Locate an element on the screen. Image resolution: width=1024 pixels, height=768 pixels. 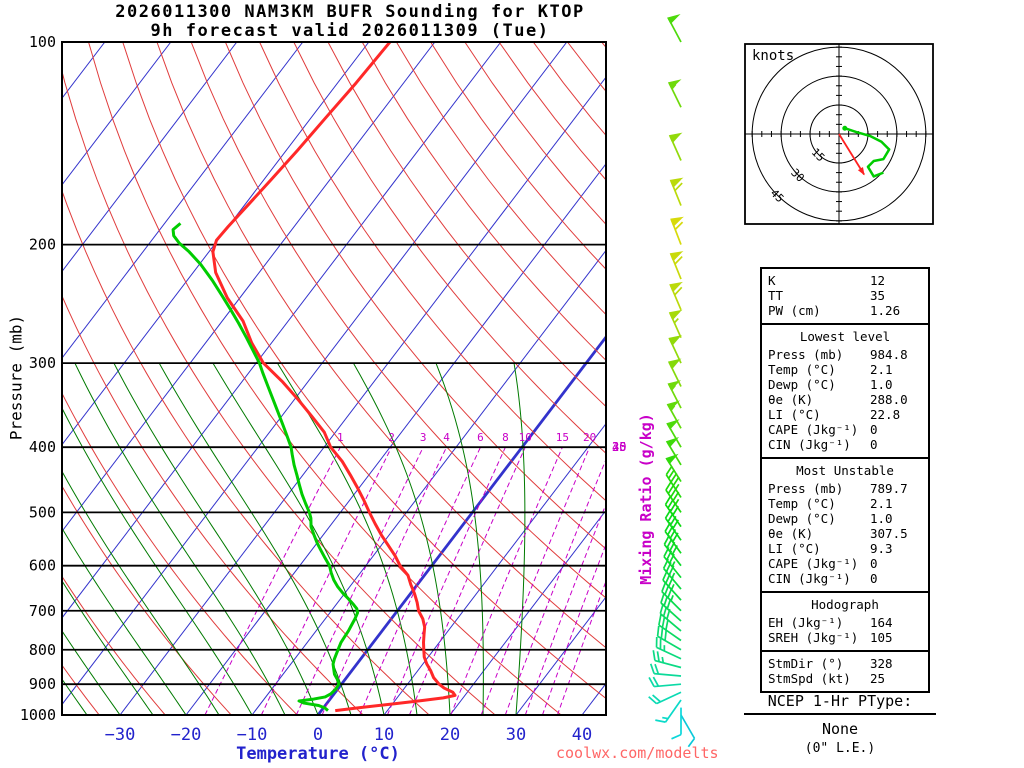
stats-value: 1.26 is located at coordinates (885, 310).